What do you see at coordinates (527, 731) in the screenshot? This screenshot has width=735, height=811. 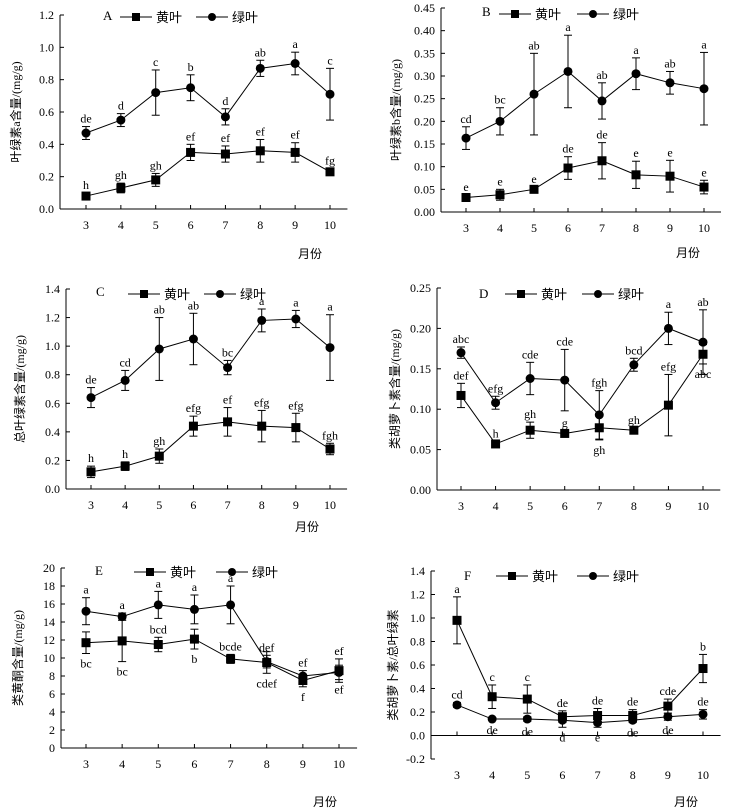 I see `significance-label: de` at bounding box center [527, 731].